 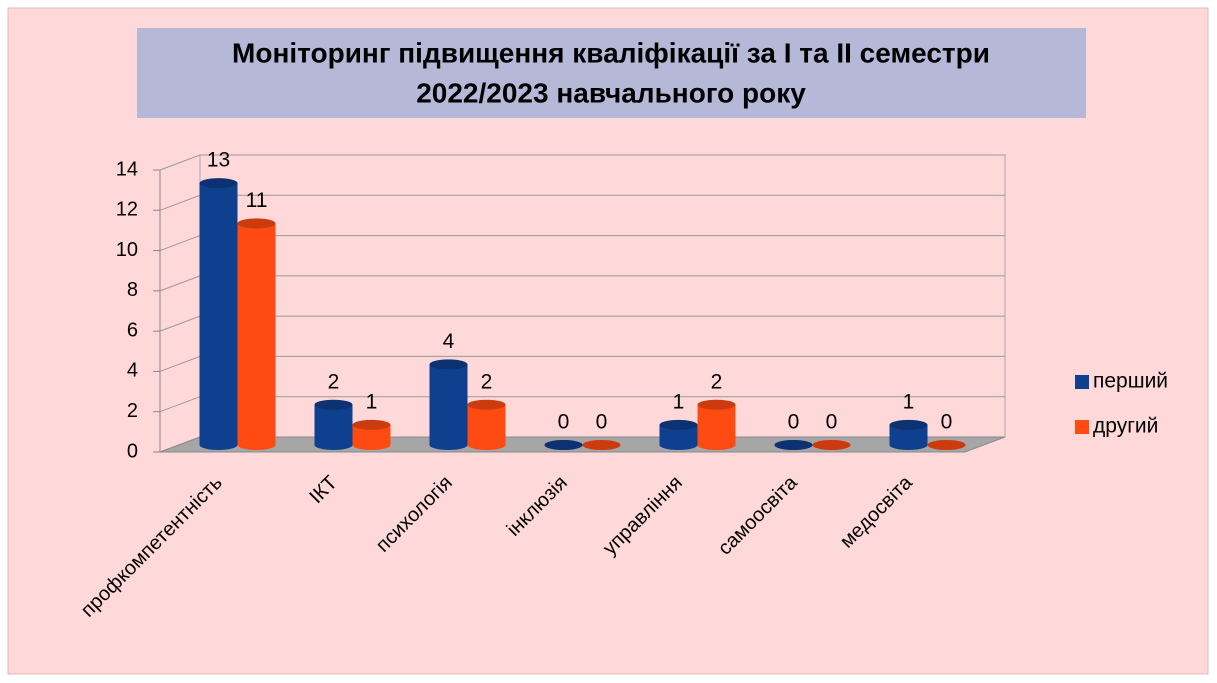 What do you see at coordinates (132, 411) in the screenshot?
I see `y-tick-label: 2` at bounding box center [132, 411].